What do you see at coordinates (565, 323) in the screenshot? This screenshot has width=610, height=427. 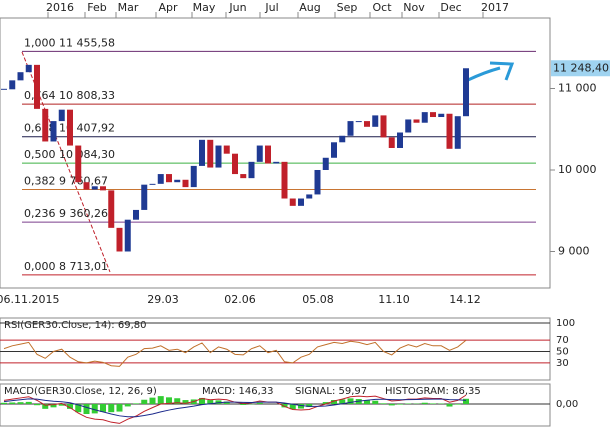 I see `rsi-tick-label: 100` at bounding box center [565, 323].